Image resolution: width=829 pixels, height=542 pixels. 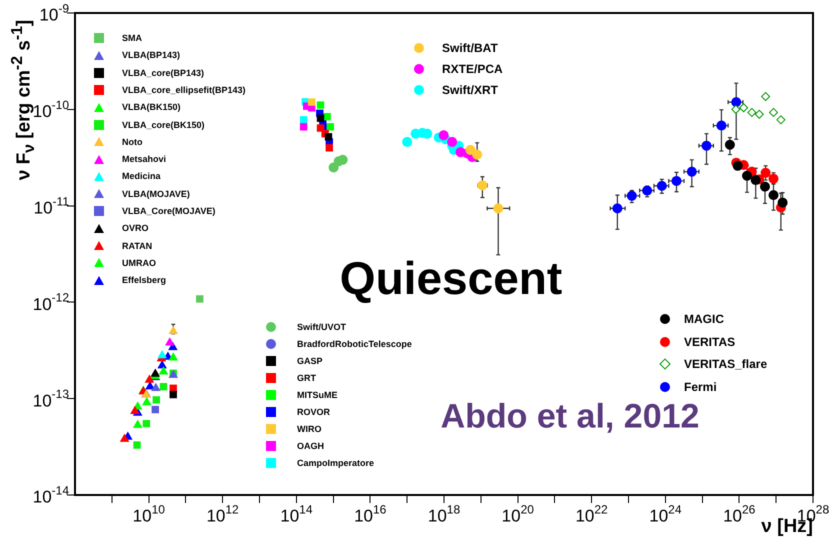 What do you see at coordinates (704, 319) in the screenshot?
I see `legend-label: MAGIC` at bounding box center [704, 319].